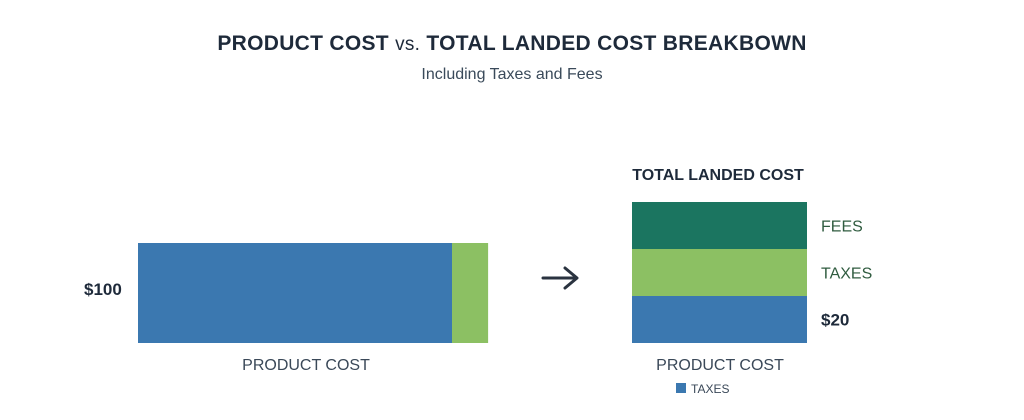  What do you see at coordinates (720, 365) in the screenshot?
I see `right-category-label: PRODUCT COST` at bounding box center [720, 365].